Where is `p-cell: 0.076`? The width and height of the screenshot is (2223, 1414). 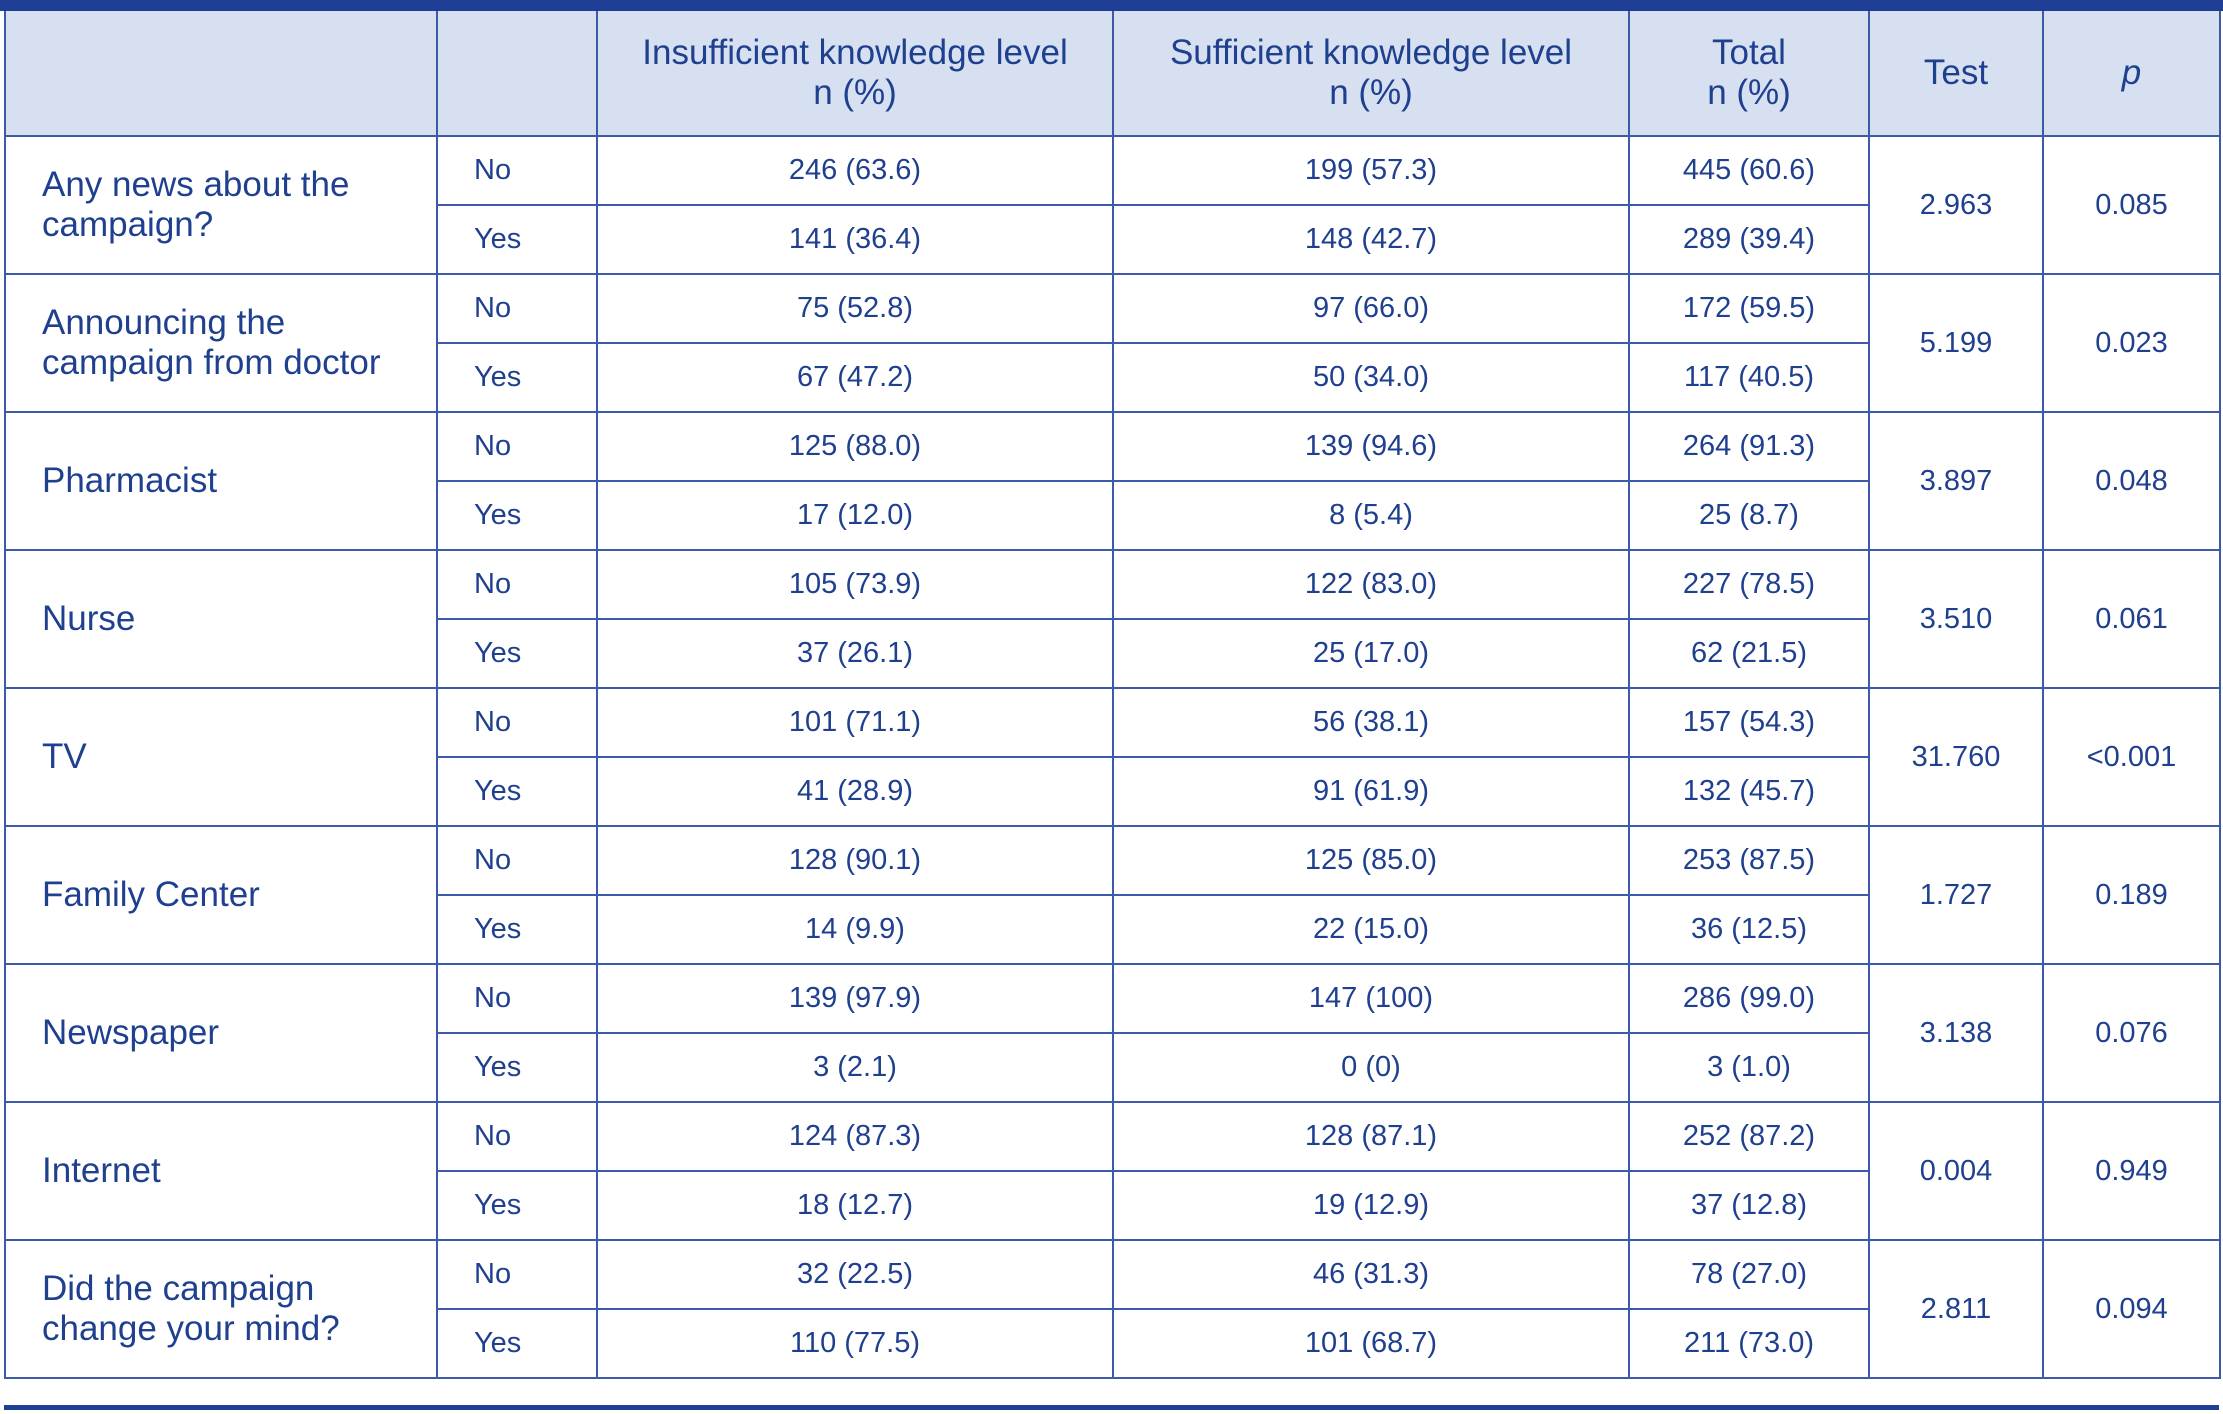
p-cell: 0.076 is located at coordinates (2131, 1033).